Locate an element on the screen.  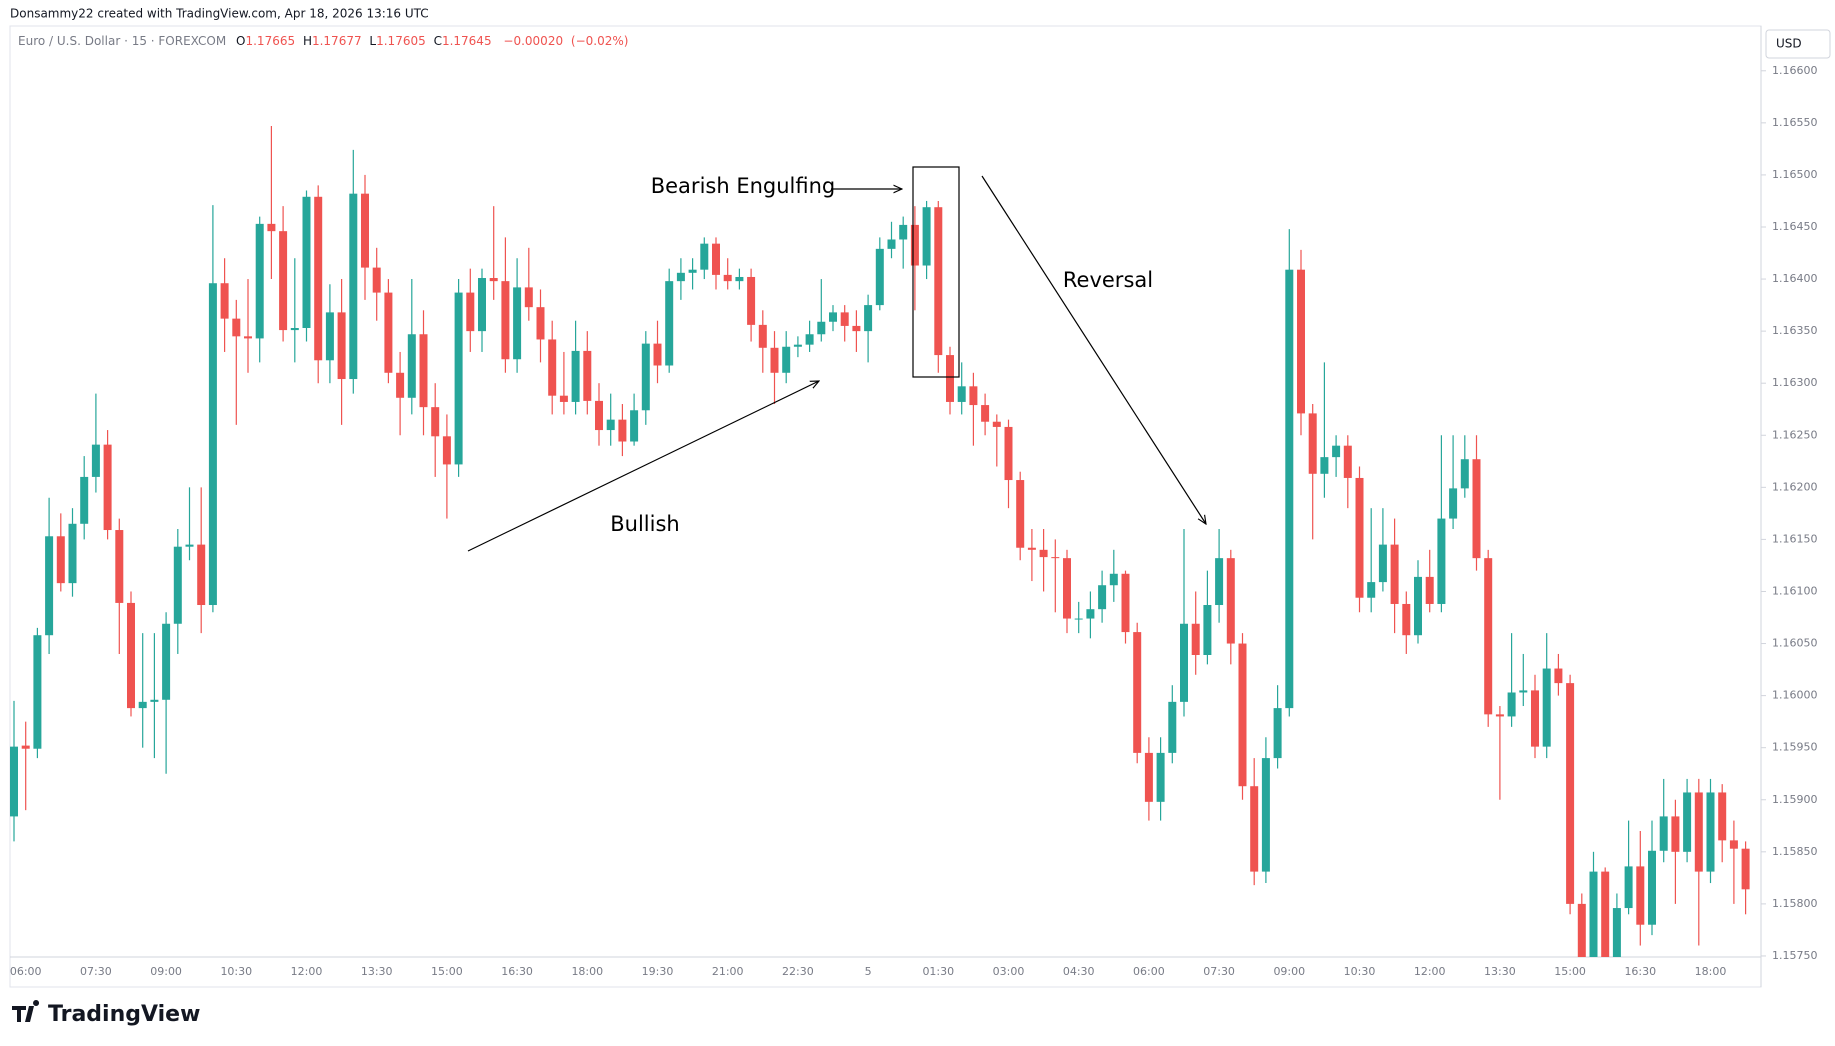
x-tick-label: 10:30 is located at coordinates (236, 971).